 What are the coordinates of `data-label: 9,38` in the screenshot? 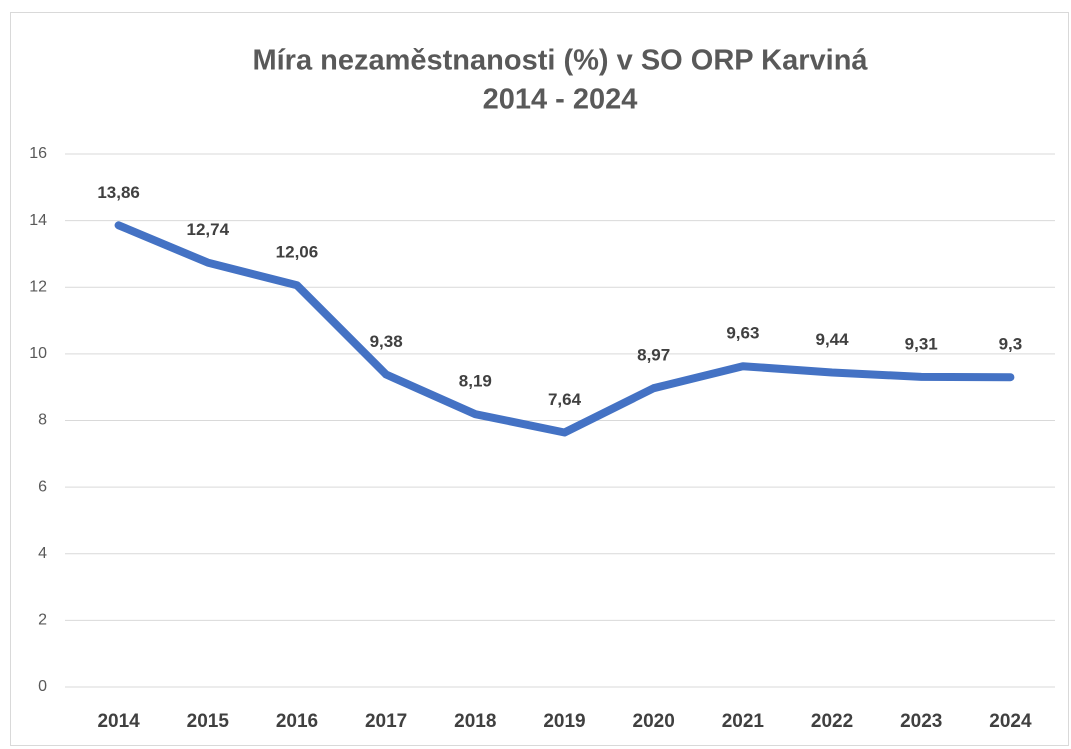 It's located at (386, 341).